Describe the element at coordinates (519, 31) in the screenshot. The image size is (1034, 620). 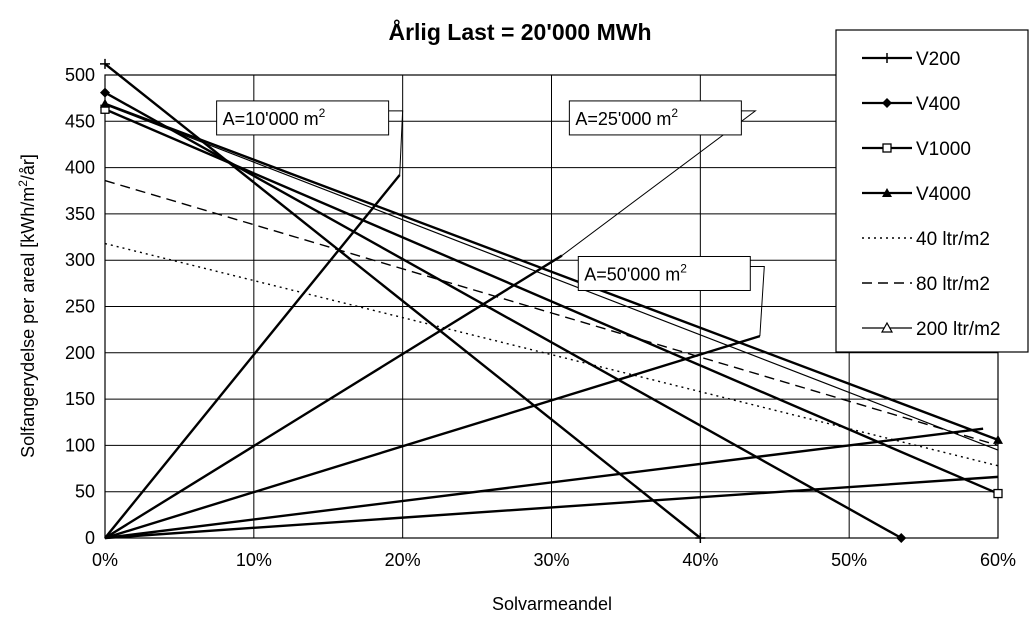
I see `chart-title: Årlig Last = 20'000 MWh` at that location.